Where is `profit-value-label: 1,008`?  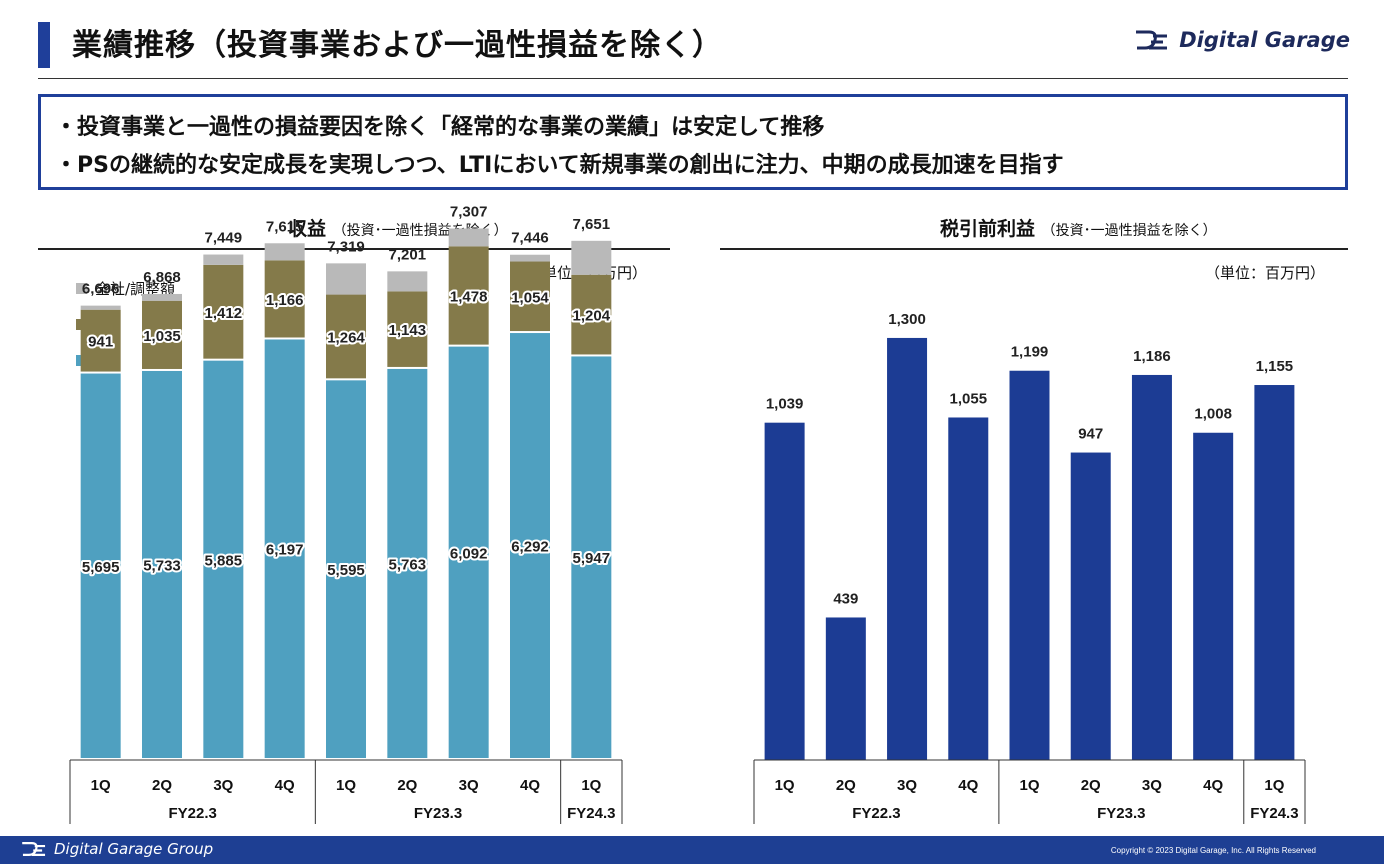
profit-value-label: 1,008 is located at coordinates (1213, 414).